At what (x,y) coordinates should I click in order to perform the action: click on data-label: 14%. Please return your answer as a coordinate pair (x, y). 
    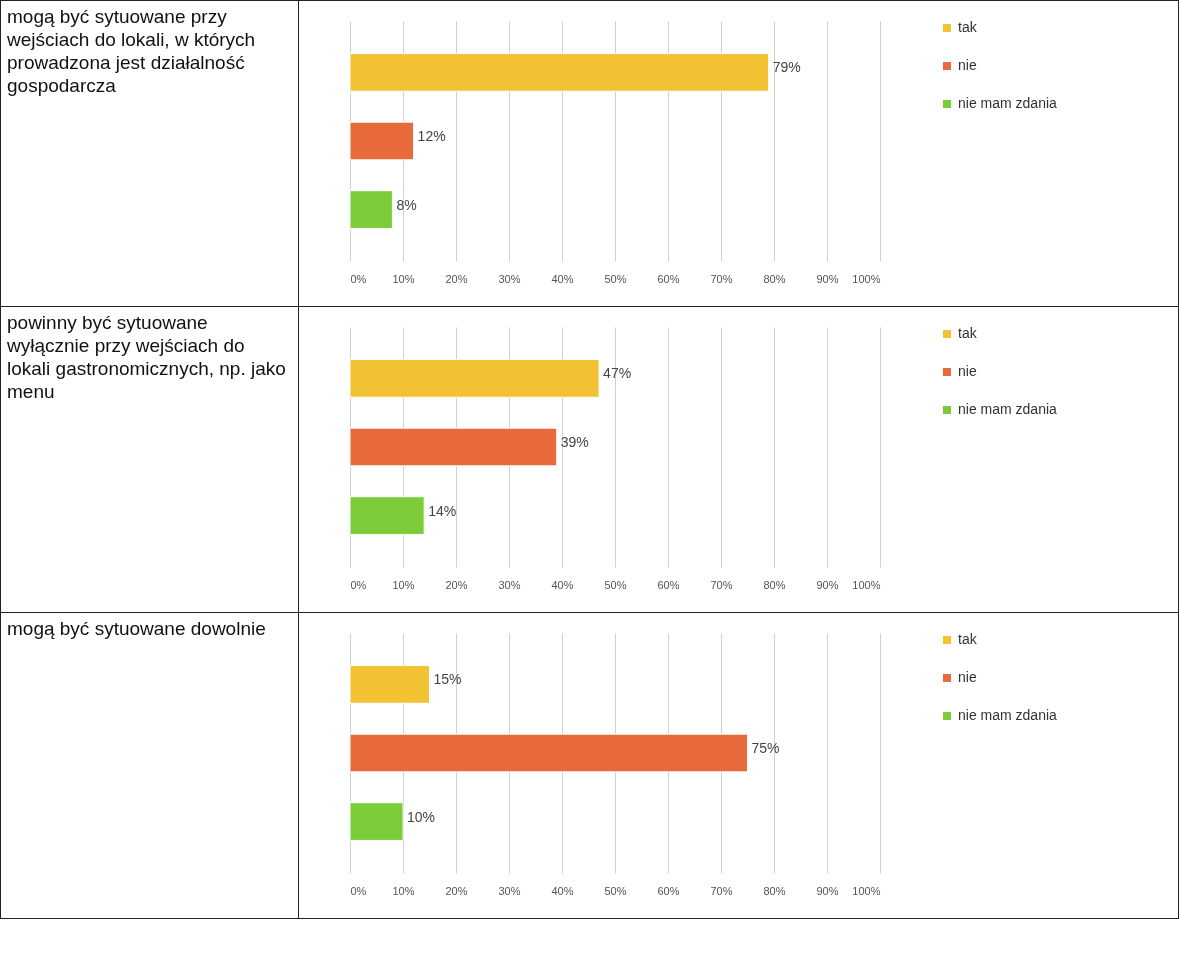
    Looking at the image, I should click on (442, 510).